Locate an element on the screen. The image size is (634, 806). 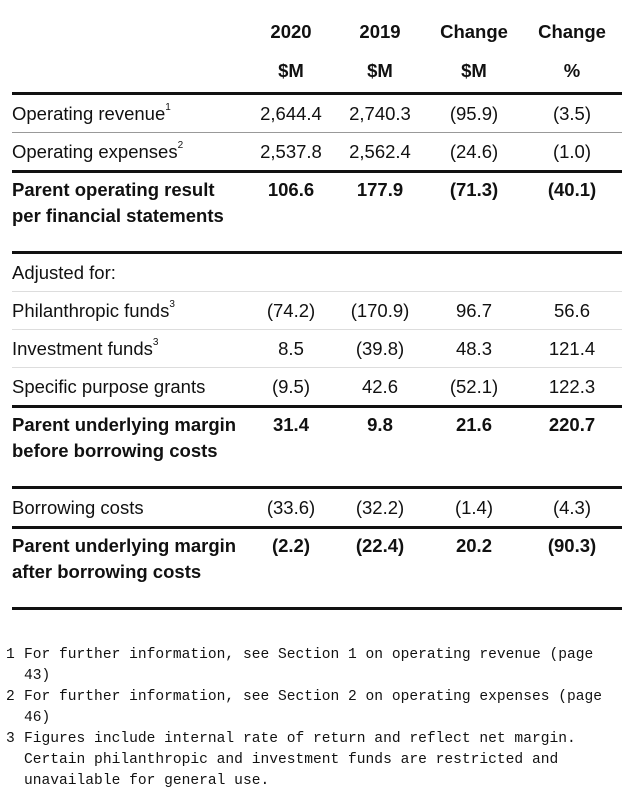
cell: 31.4 is located at coordinates (291, 447).